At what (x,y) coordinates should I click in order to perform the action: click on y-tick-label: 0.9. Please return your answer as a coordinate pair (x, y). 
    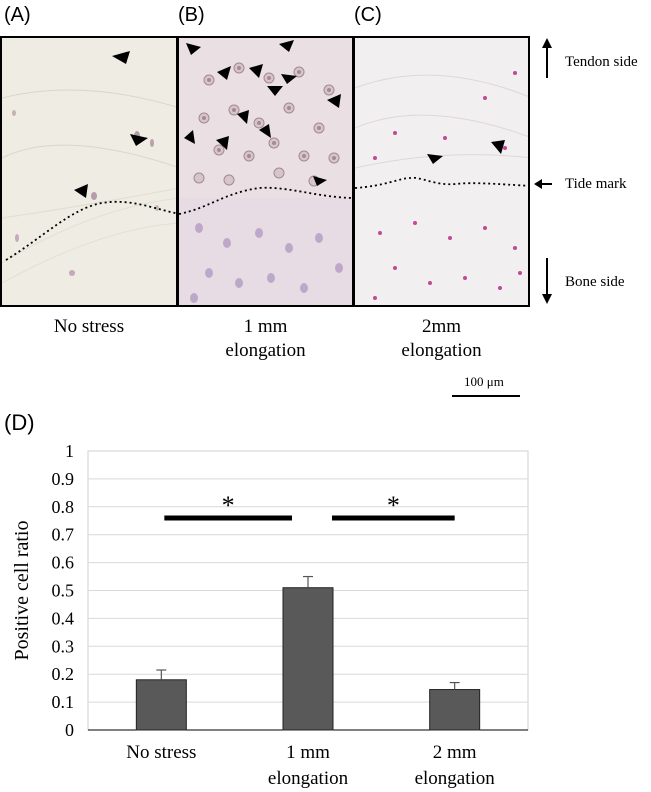
    Looking at the image, I should click on (63, 479).